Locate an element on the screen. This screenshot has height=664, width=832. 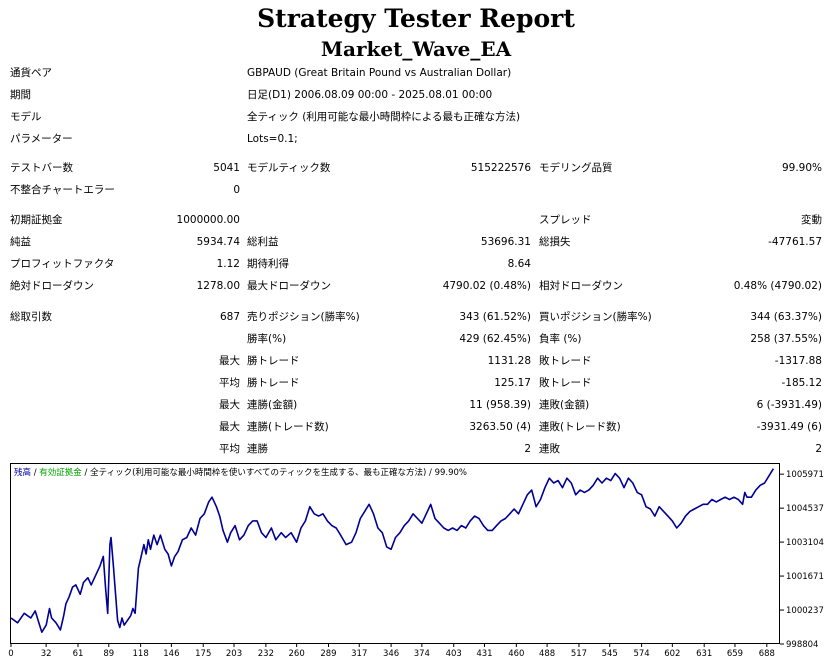
win-rate-label: 勝率(%) is located at coordinates (267, 339).